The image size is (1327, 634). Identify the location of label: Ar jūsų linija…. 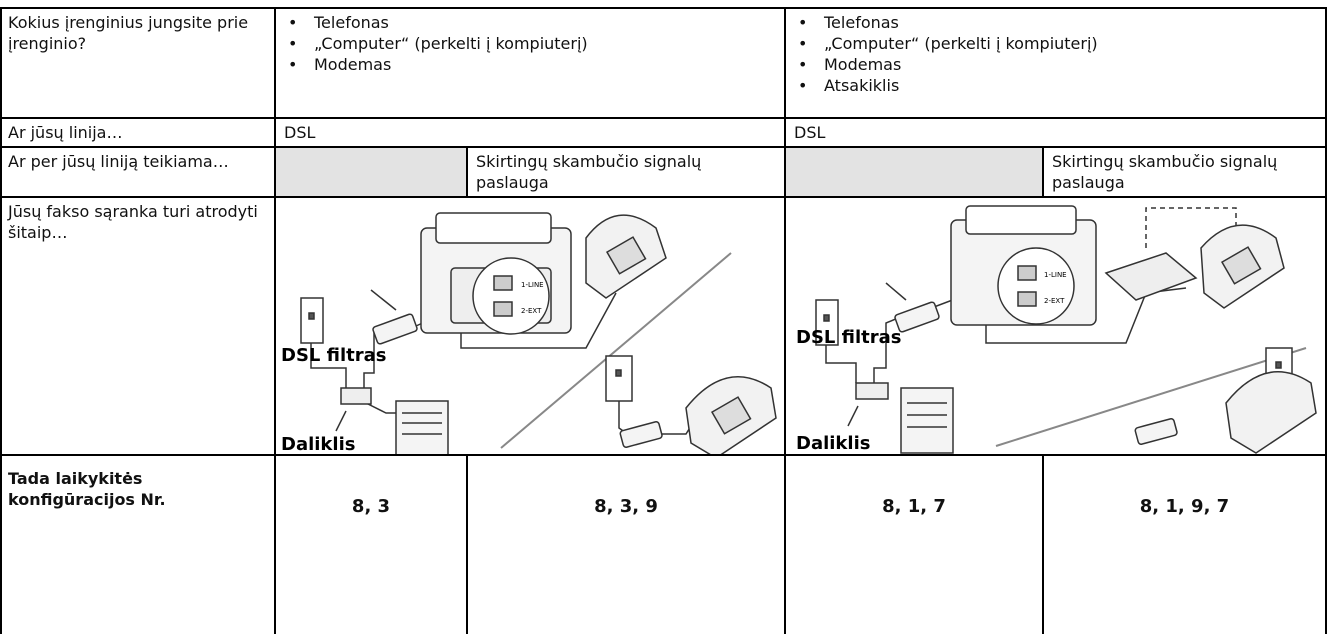
(65, 132).